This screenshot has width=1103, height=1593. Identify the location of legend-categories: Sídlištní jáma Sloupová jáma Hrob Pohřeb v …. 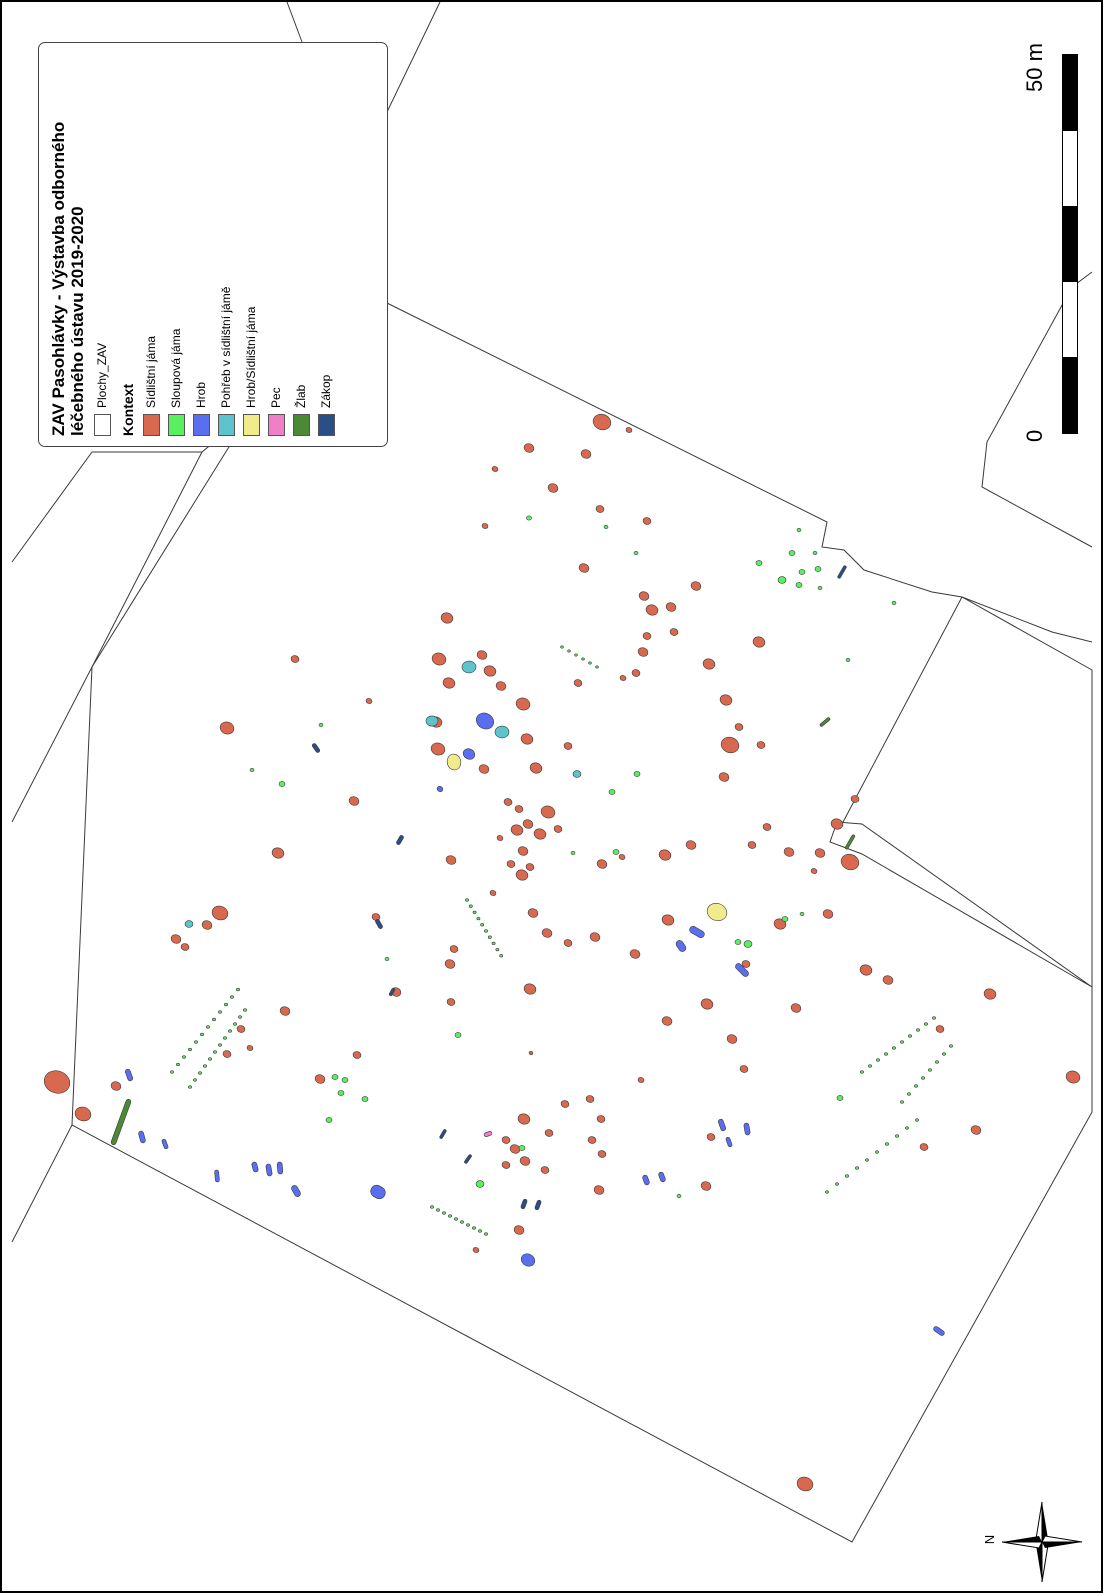
(238, 245).